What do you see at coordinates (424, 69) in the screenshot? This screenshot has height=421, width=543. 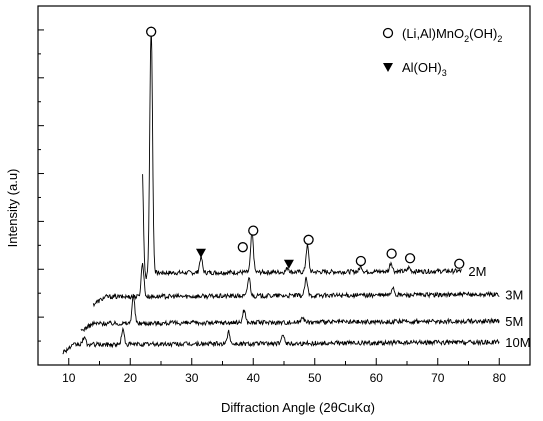 I see `legend-label-aloh3: Al(OH)3` at bounding box center [424, 69].